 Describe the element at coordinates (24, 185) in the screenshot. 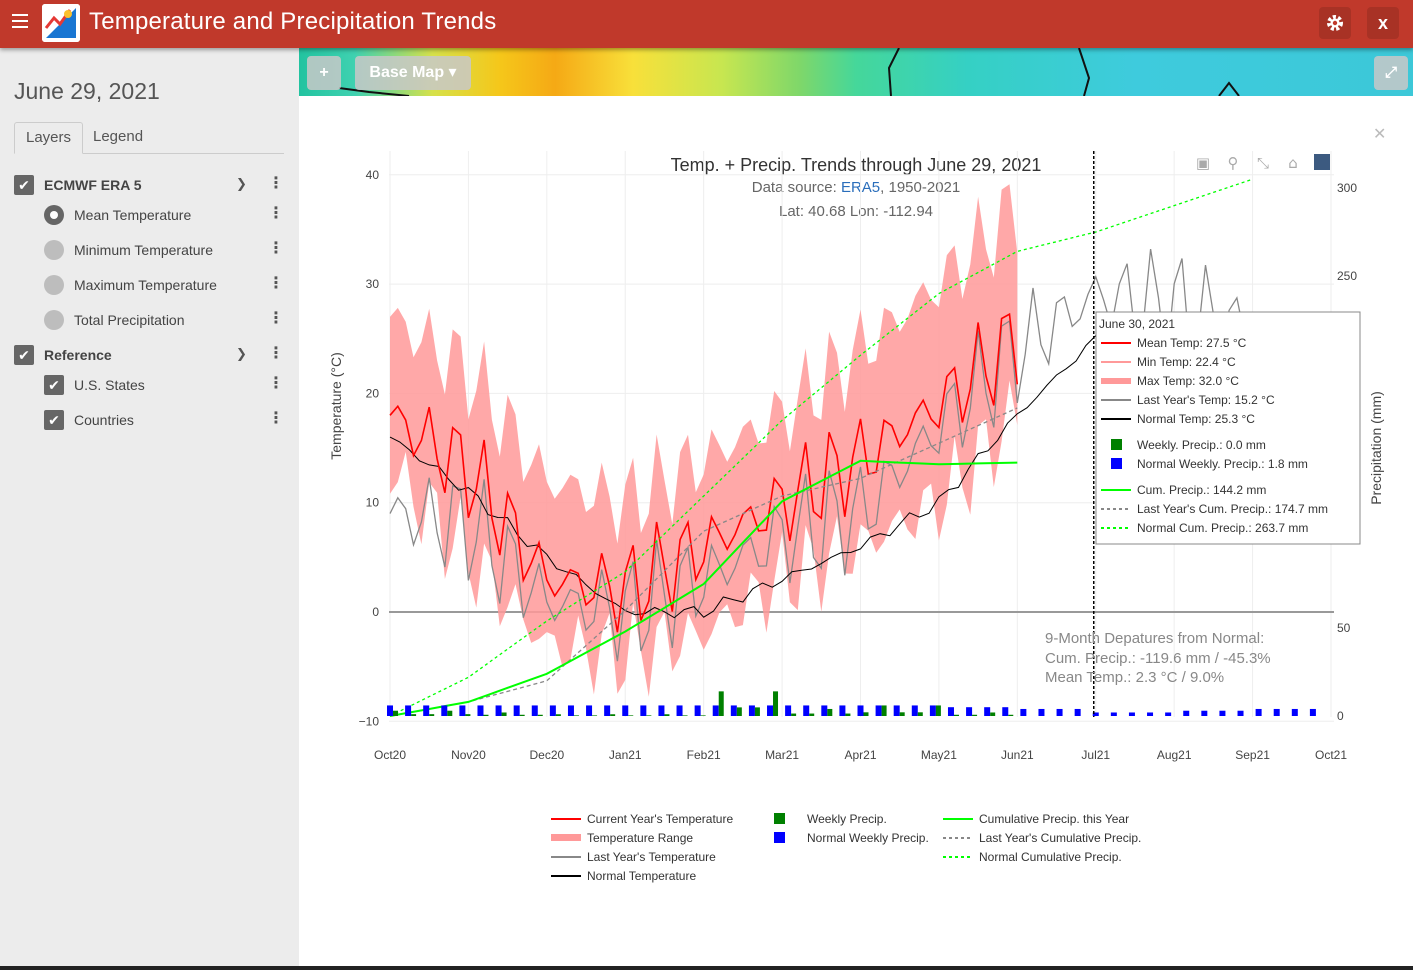

I see `checkbox-era5: ✔` at that location.